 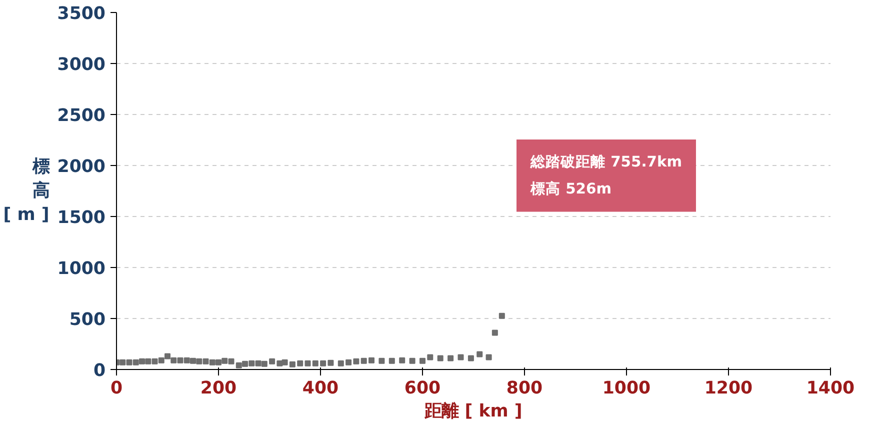 What do you see at coordinates (524, 388) in the screenshot?
I see `x-tick-label: 800` at bounding box center [524, 388].